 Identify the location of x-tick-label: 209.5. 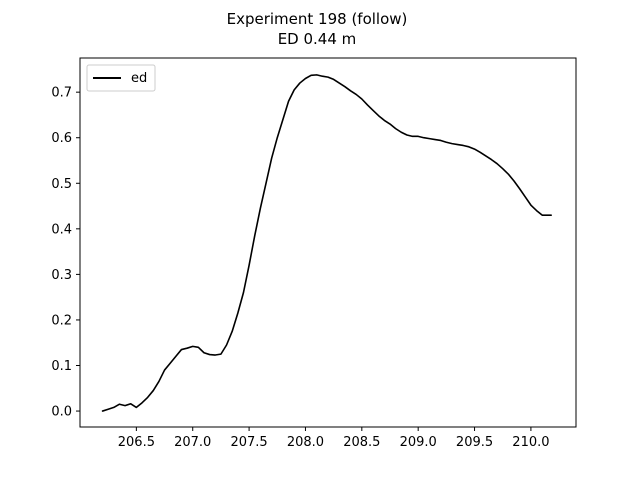
(474, 442).